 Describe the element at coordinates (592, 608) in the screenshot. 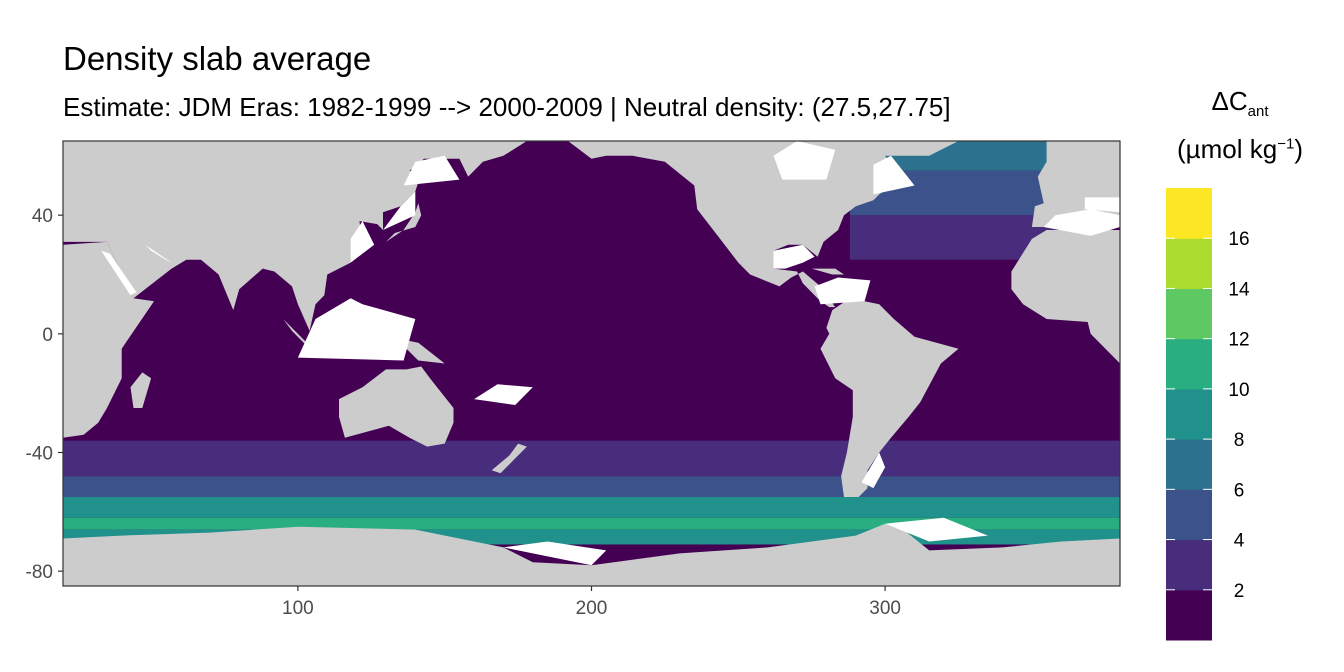

I see `x-tick-label: 200` at that location.